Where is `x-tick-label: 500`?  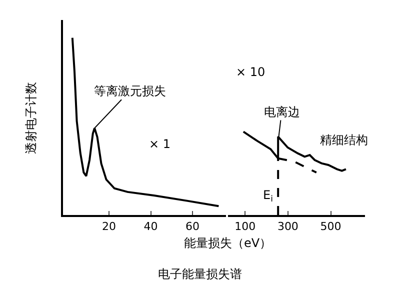
x-tick-label: 500 is located at coordinates (331, 226).